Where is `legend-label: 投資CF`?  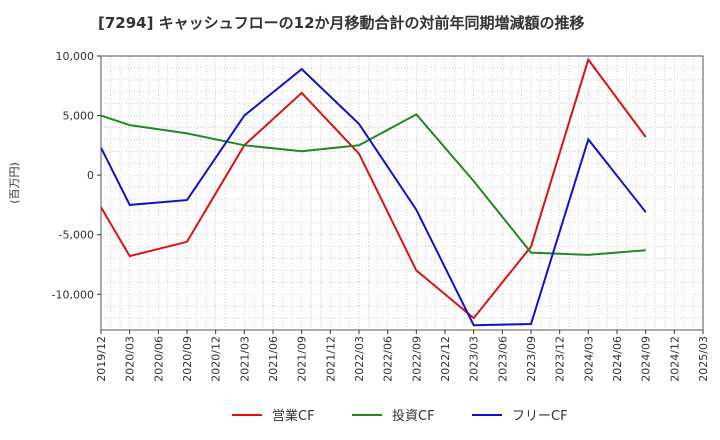 legend-label: 投資CF is located at coordinates (413, 416).